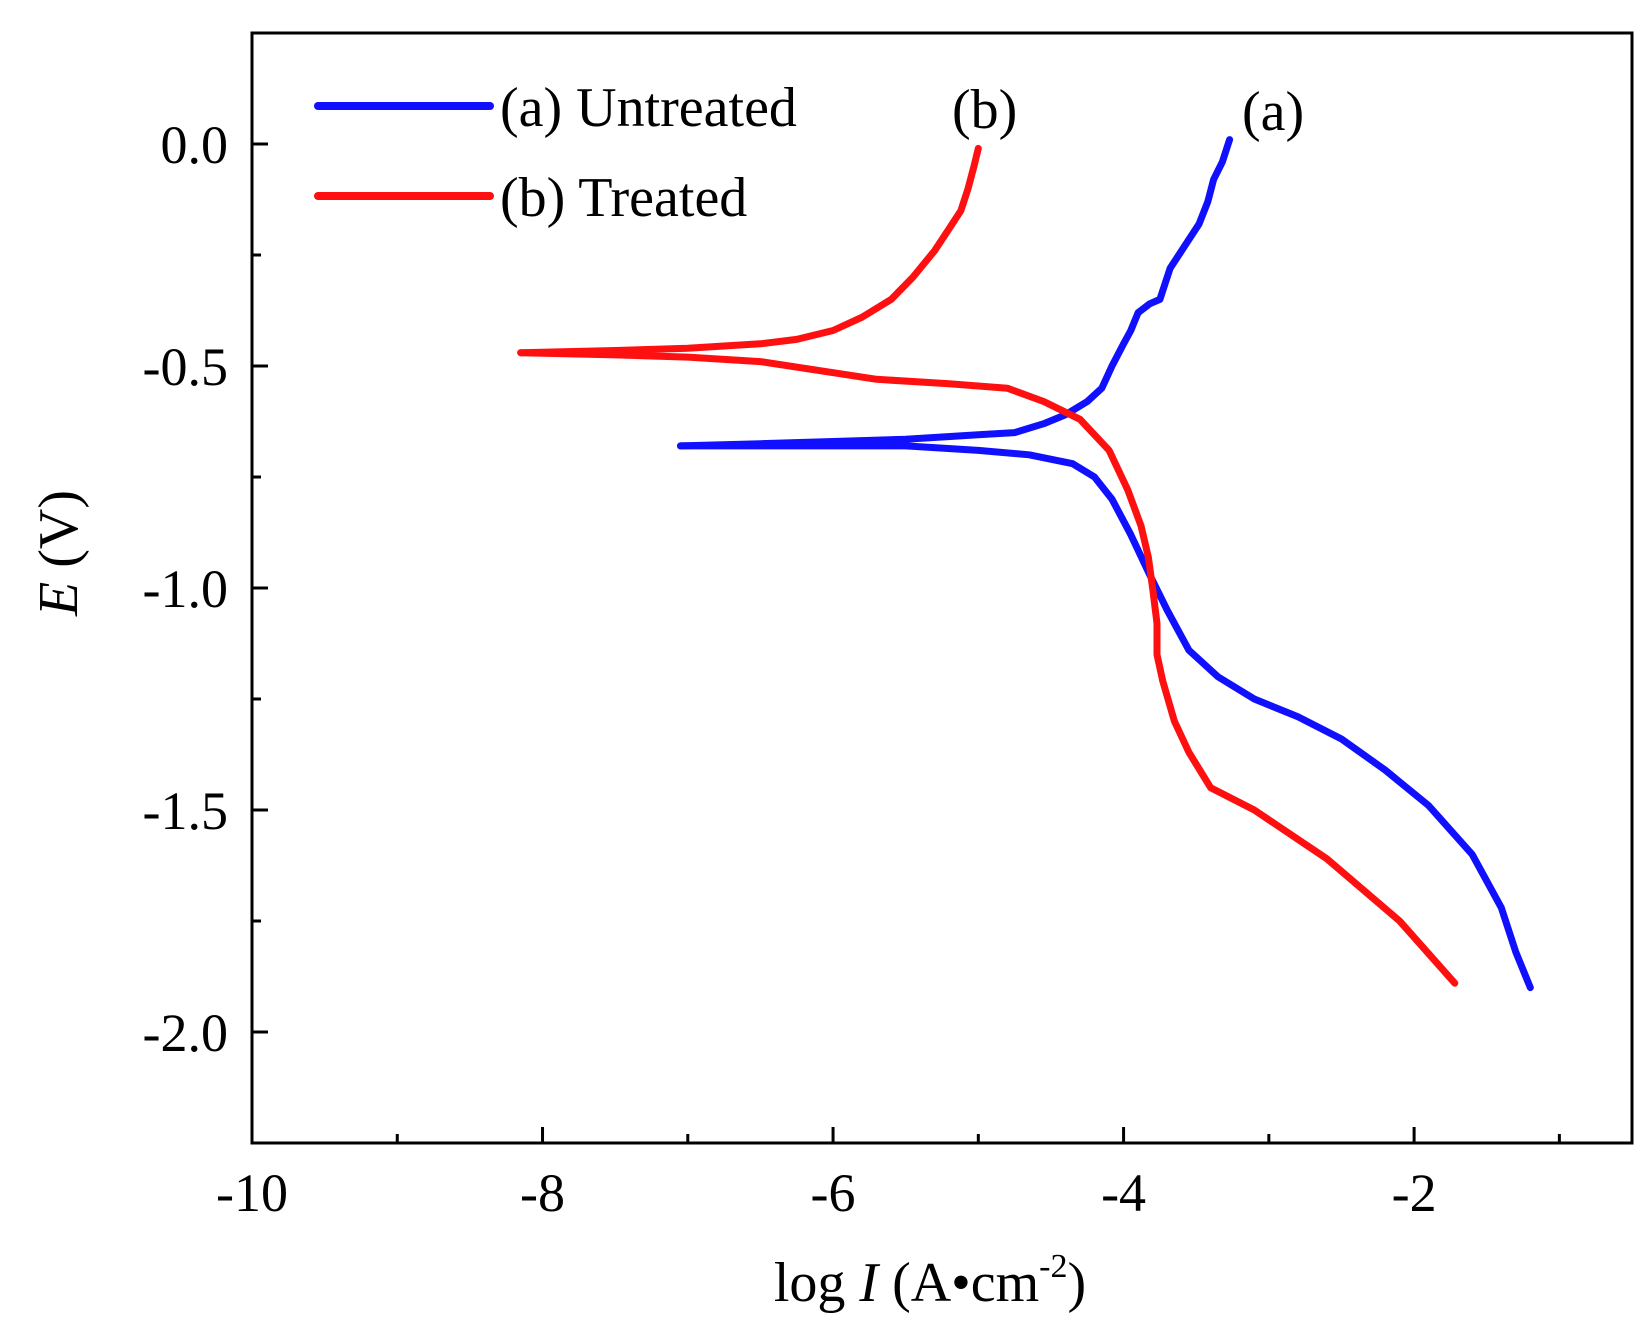 The image size is (1652, 1332). What do you see at coordinates (252, 1193) in the screenshot?
I see `x-tick-label: -10` at bounding box center [252, 1193].